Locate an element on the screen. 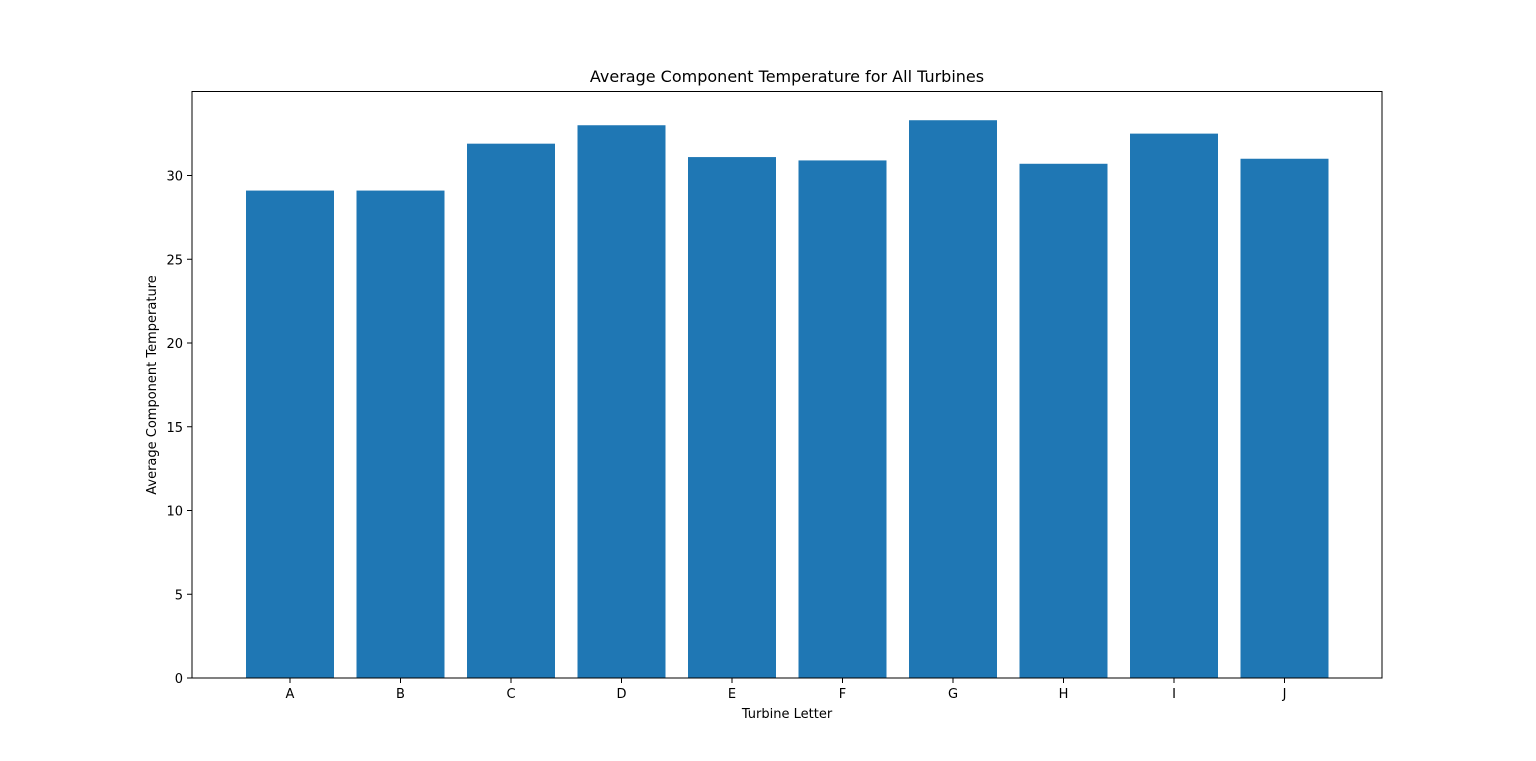 The image size is (1536, 761). bar-E is located at coordinates (732, 417).